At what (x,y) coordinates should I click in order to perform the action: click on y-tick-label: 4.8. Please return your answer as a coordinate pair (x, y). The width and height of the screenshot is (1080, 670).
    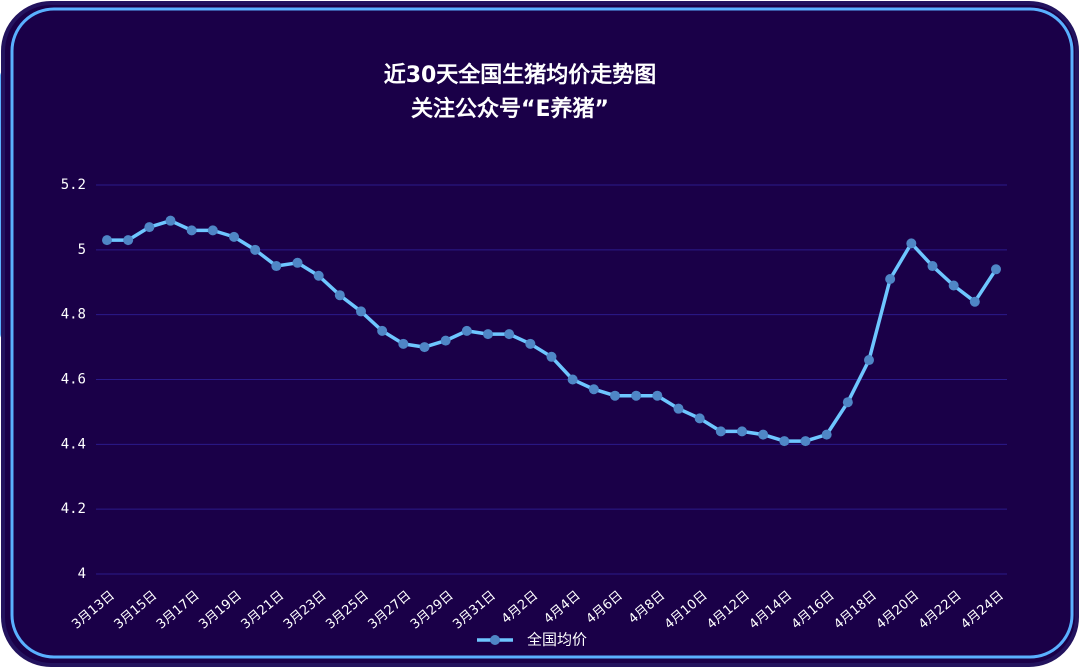
    Looking at the image, I should click on (73, 315).